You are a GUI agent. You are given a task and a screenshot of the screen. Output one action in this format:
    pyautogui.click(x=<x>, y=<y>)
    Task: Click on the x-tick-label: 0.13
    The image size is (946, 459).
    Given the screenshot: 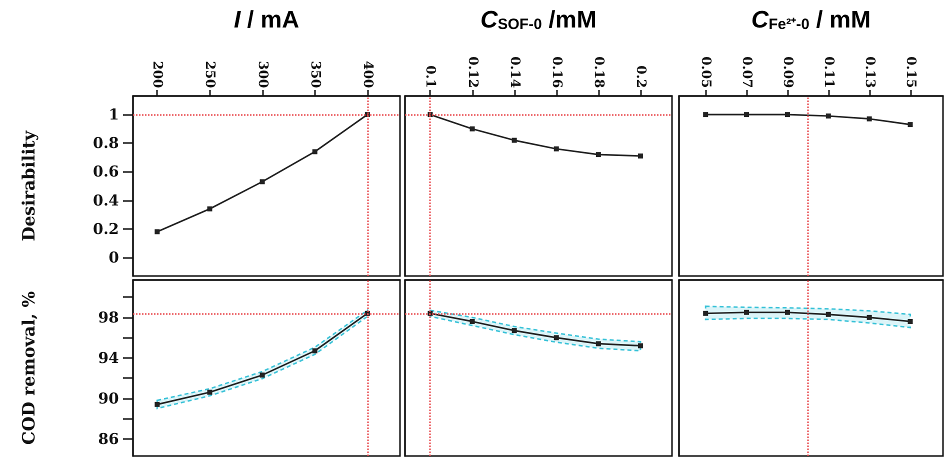 What is the action you would take?
    pyautogui.click(x=869, y=72)
    